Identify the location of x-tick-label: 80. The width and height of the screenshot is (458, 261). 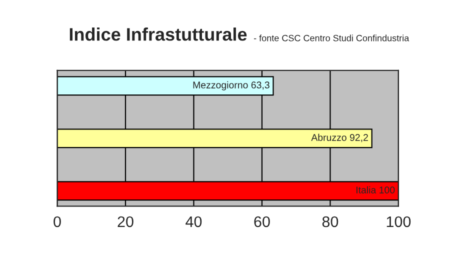
(330, 222).